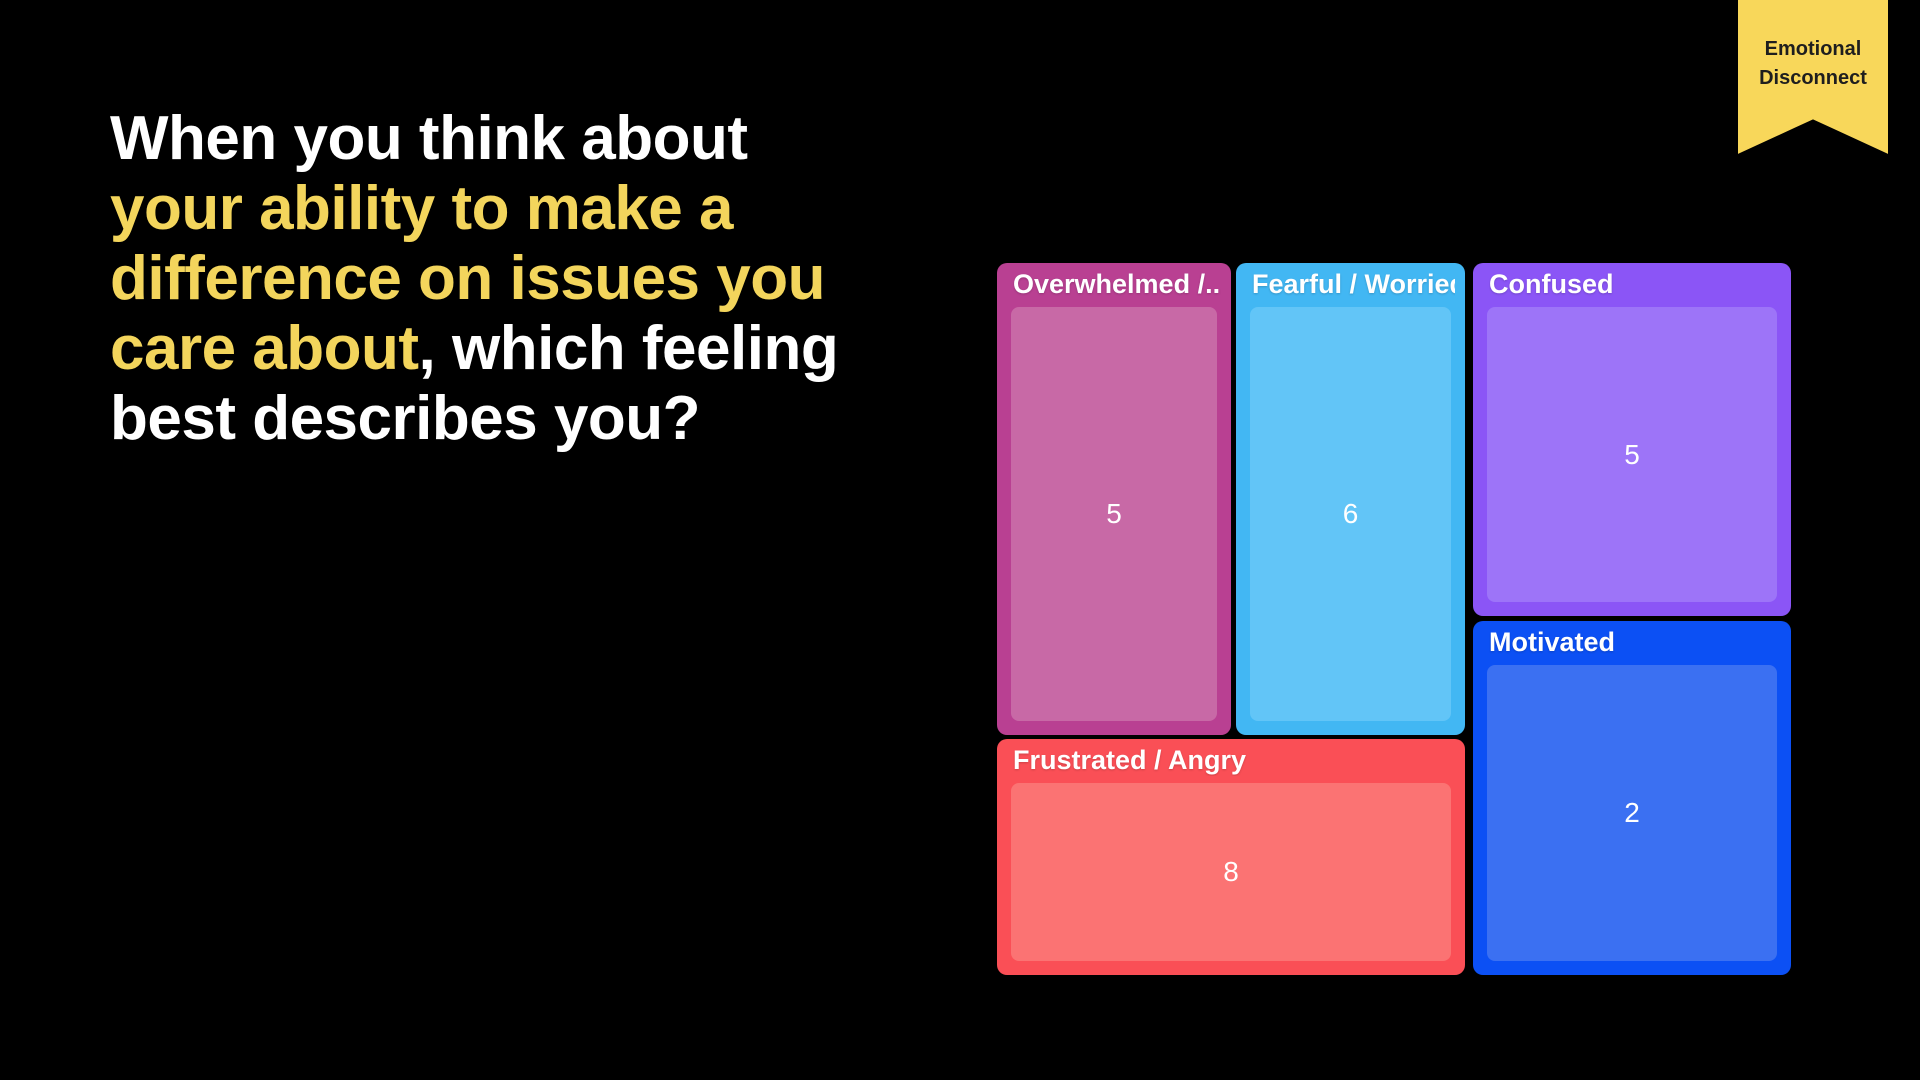  Describe the element at coordinates (1130, 760) in the screenshot. I see `treemap-block-label: Frustrated / Angry` at that location.